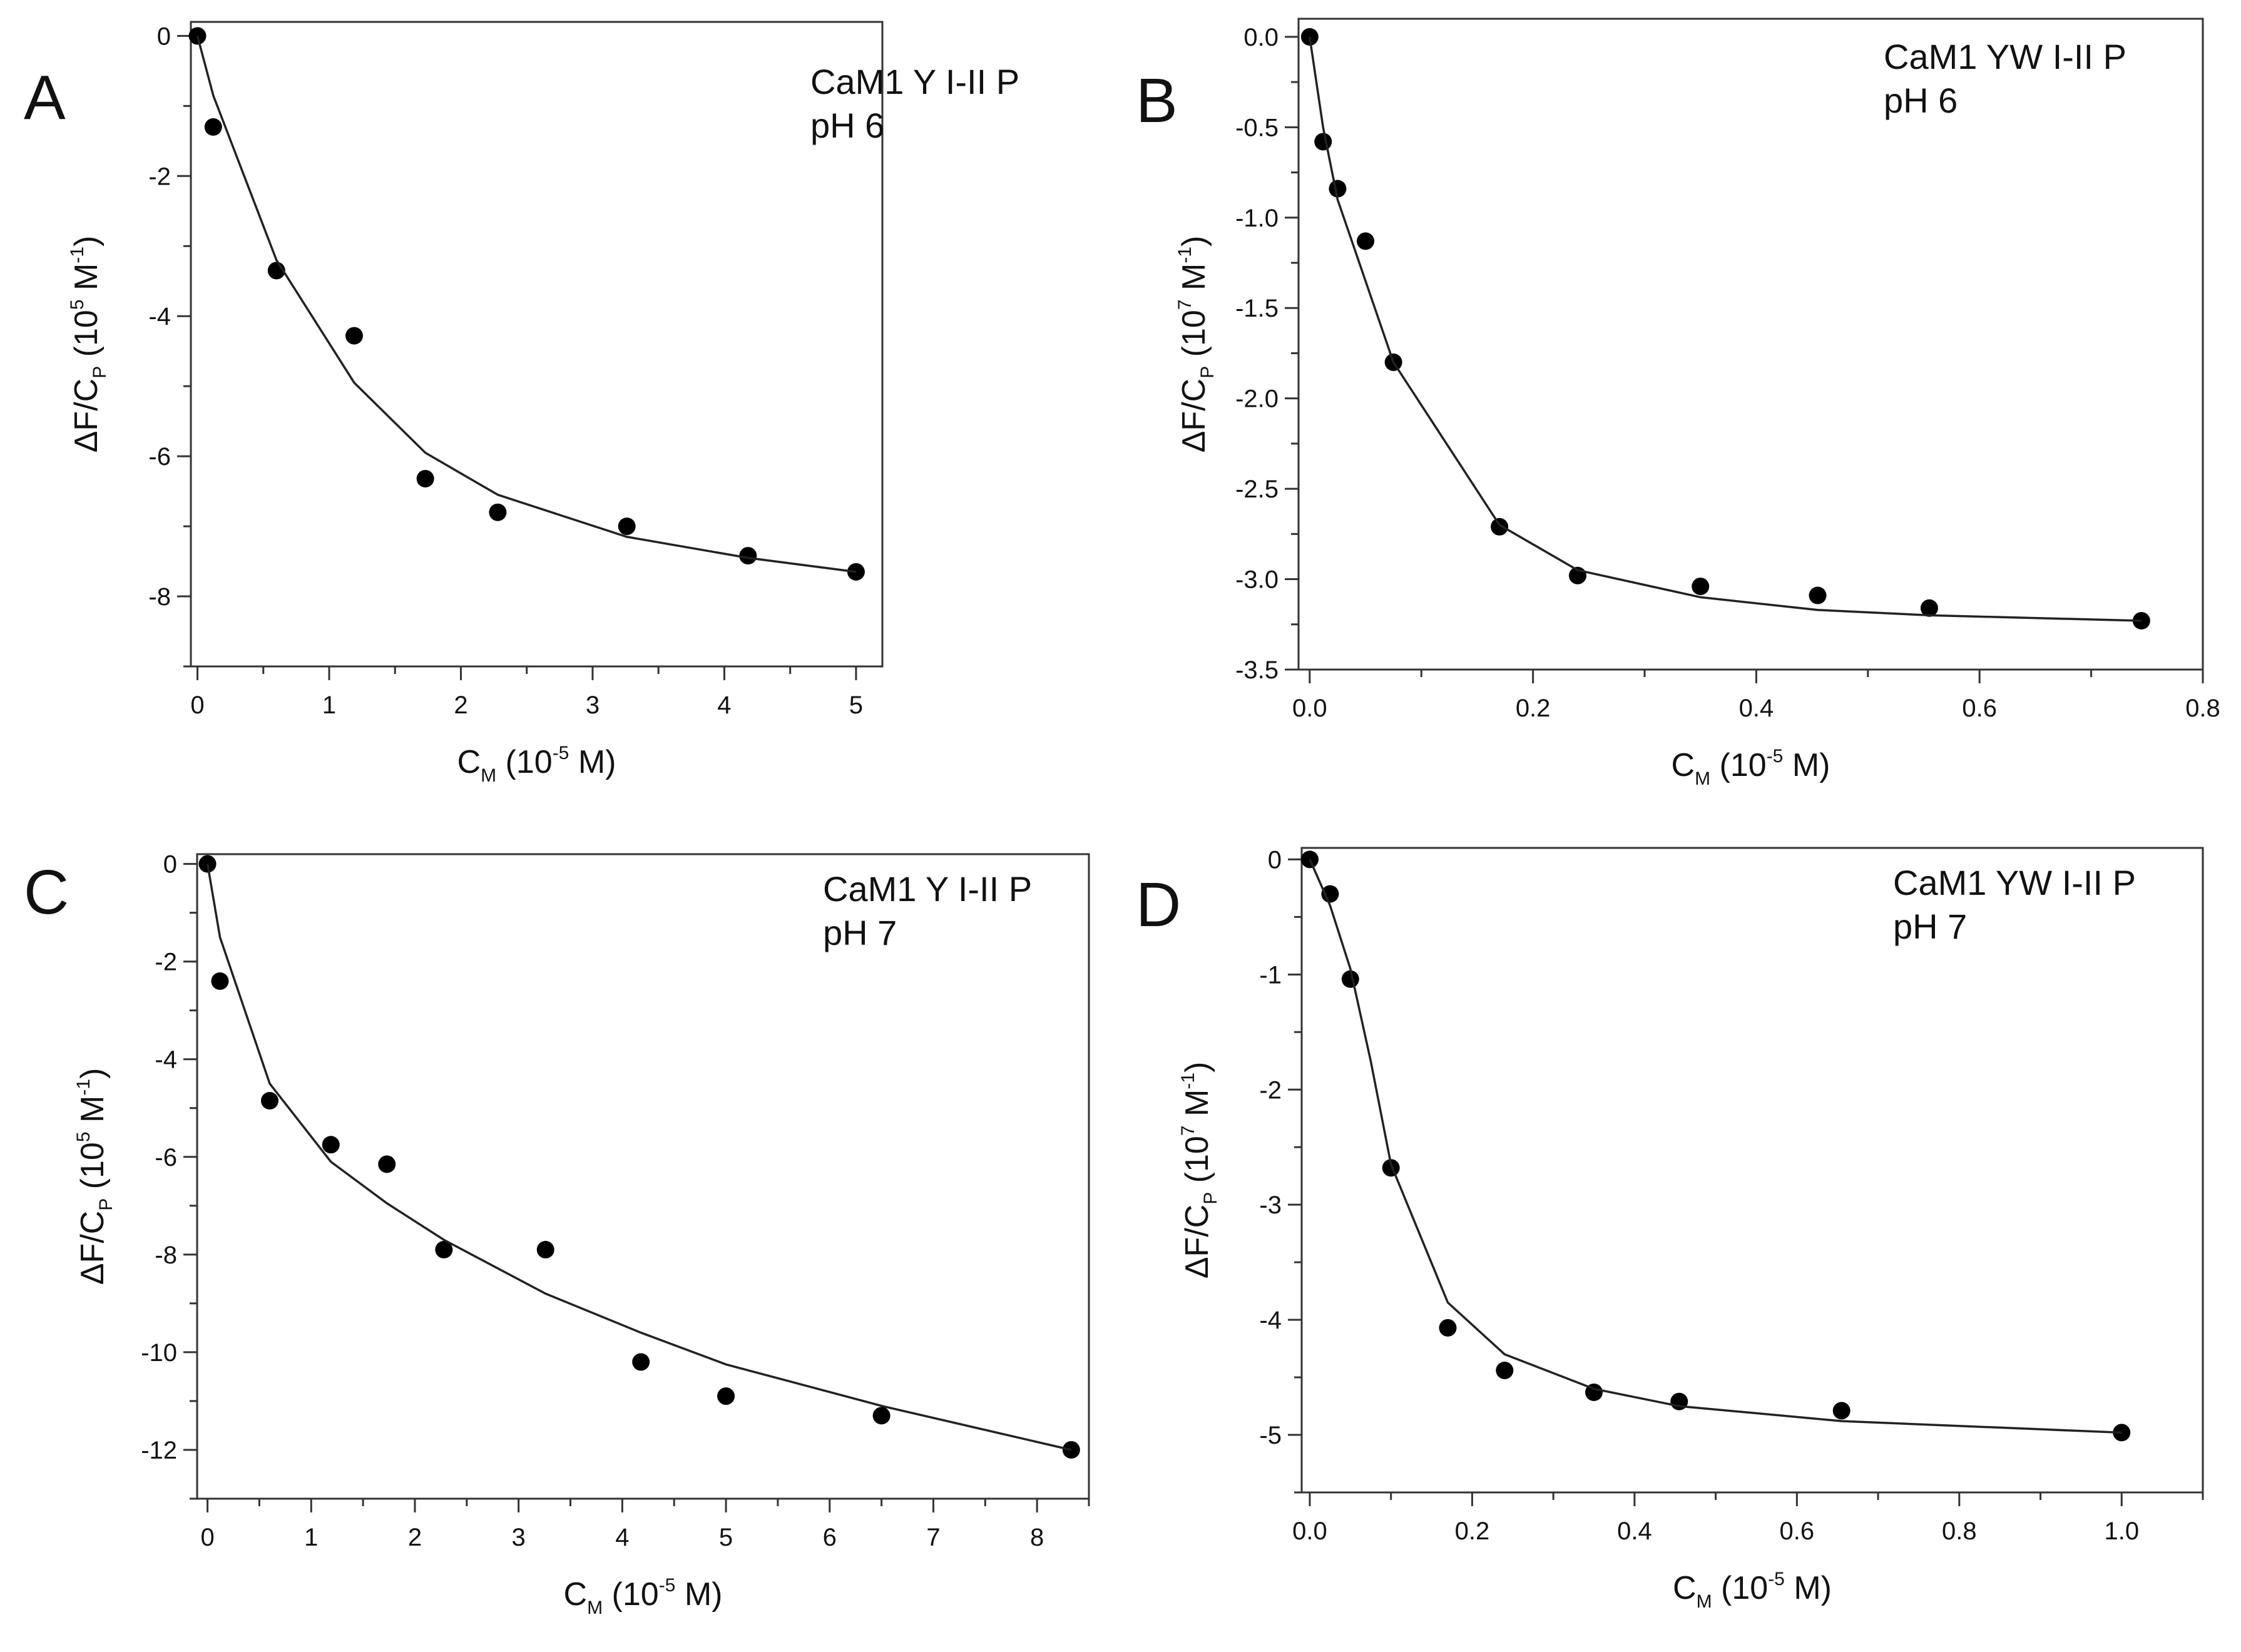  What do you see at coordinates (1257, 489) in the screenshot?
I see `y-tick-label: -2.5` at bounding box center [1257, 489].